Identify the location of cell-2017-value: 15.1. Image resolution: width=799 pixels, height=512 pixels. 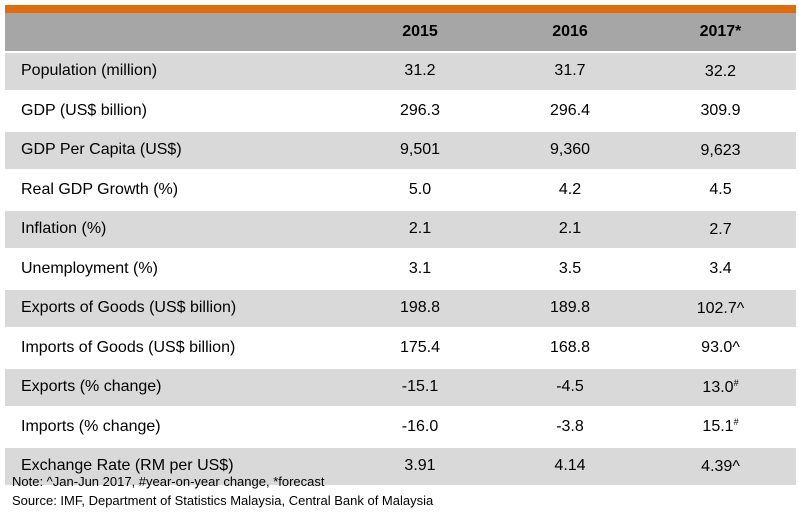
(718, 427).